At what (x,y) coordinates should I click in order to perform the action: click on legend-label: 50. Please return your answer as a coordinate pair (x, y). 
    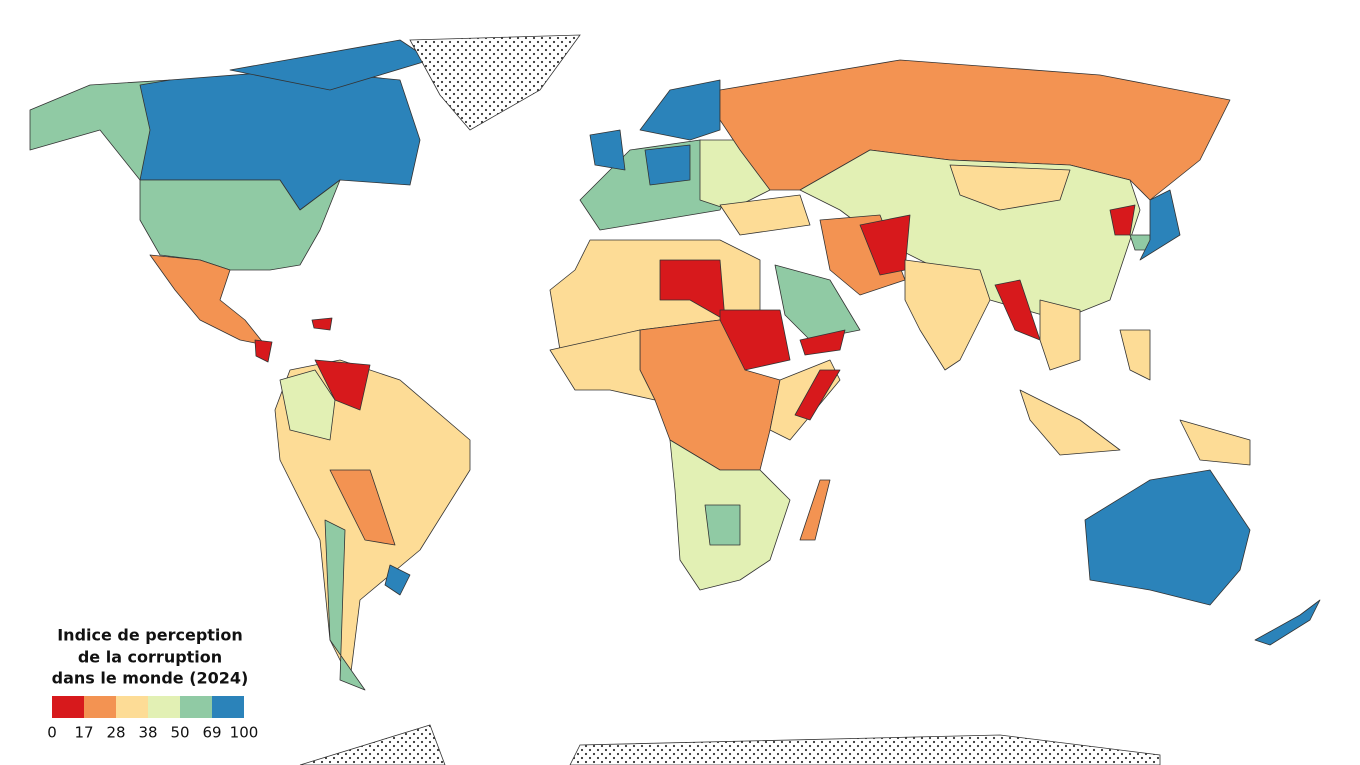
    Looking at the image, I should click on (179, 733).